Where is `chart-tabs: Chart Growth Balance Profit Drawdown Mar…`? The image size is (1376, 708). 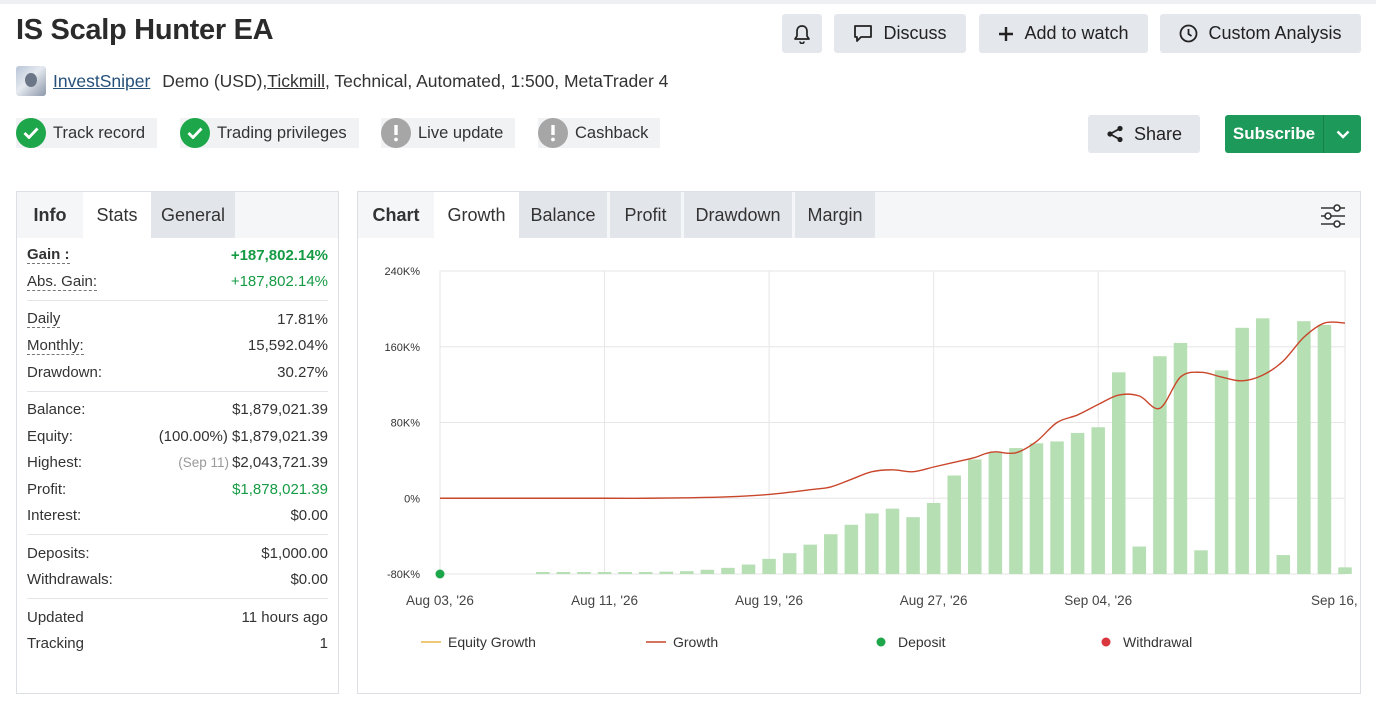 chart-tabs: Chart Growth Balance Profit Drawdown Mar… is located at coordinates (859, 215).